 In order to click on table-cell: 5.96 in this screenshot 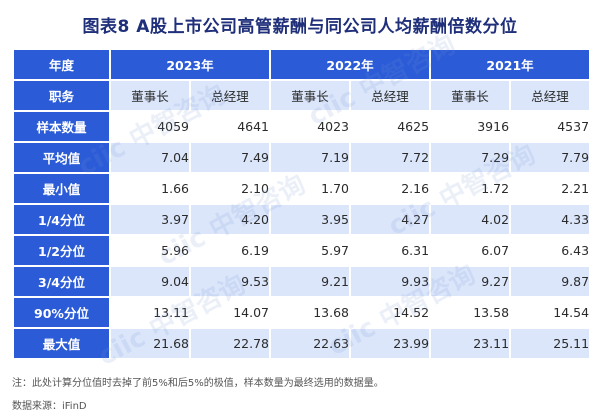, I will do `click(150, 250)`.